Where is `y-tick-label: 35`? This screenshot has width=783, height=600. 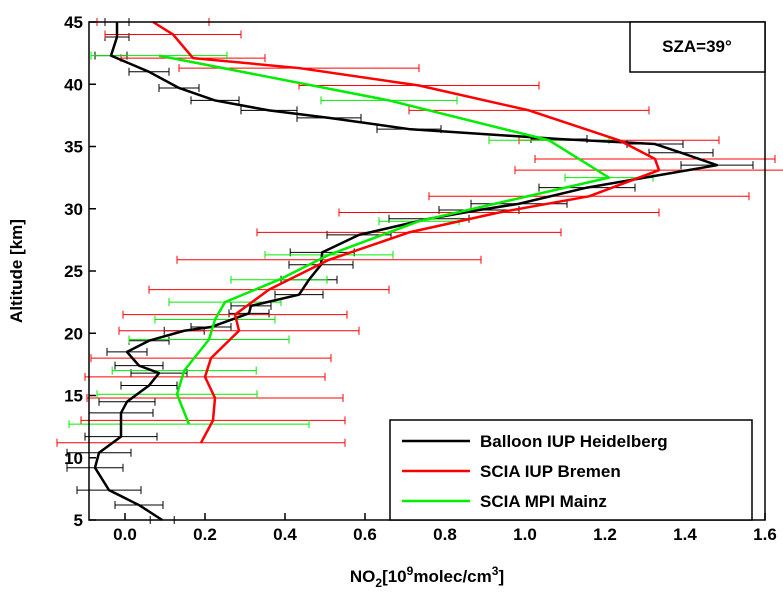 y-tick-label: 35 is located at coordinates (73, 147).